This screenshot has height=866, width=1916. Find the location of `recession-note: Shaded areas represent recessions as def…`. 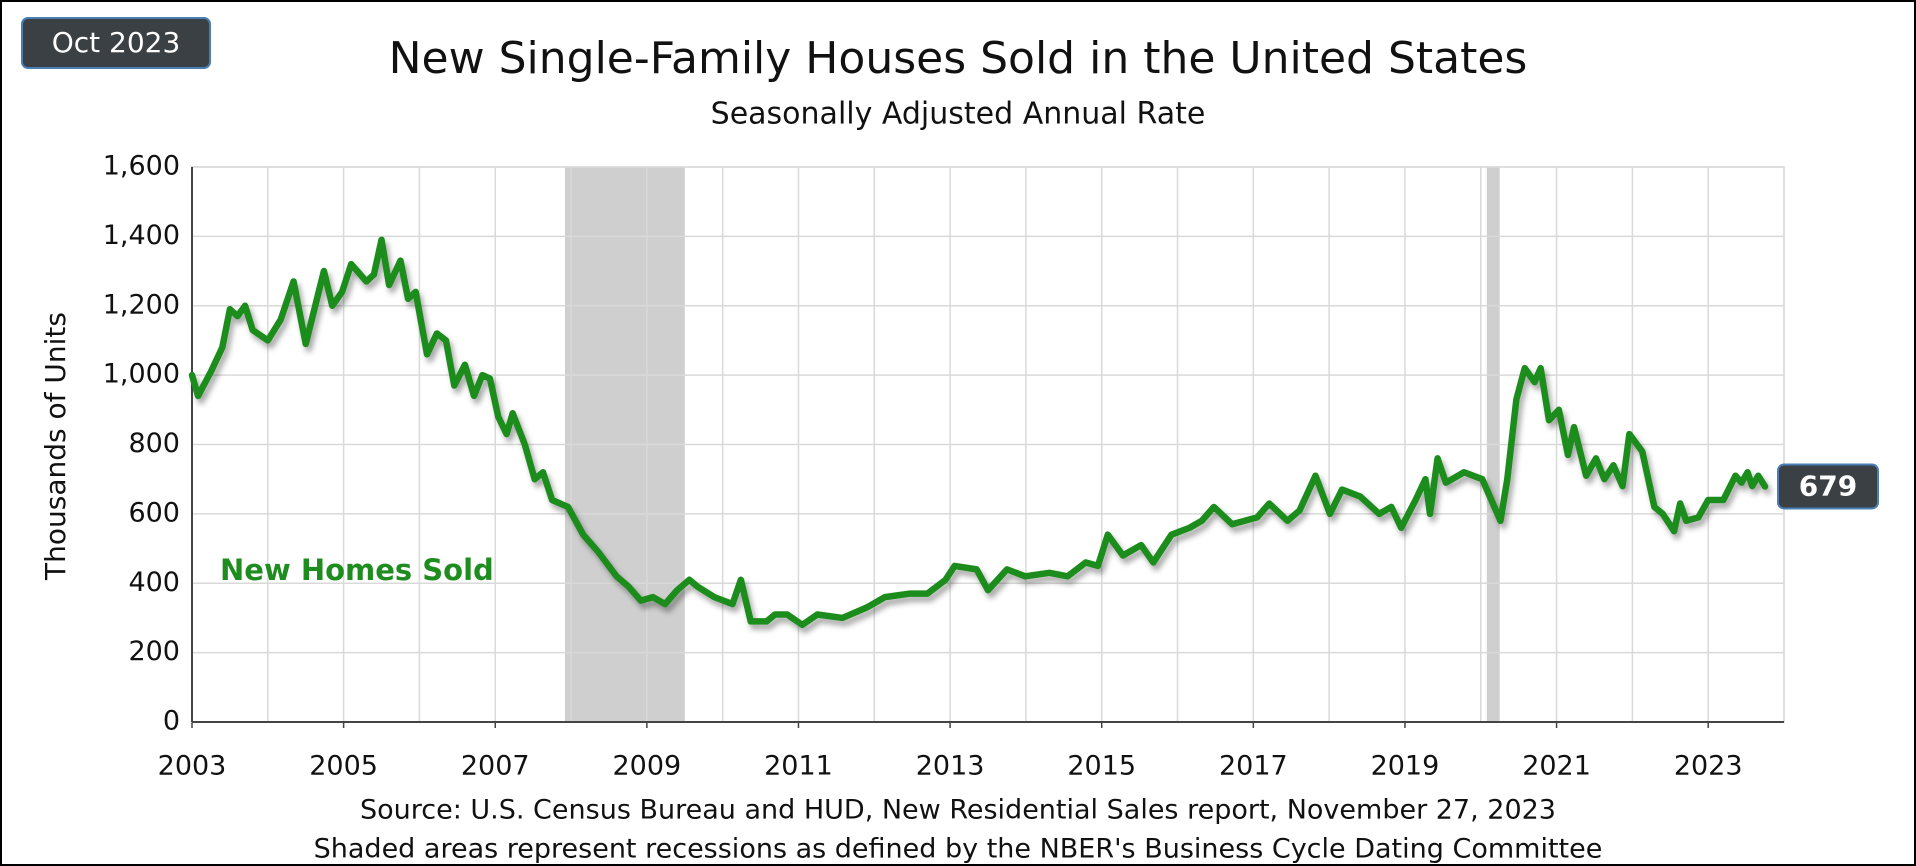

recession-note: Shaded areas represent recessions as def… is located at coordinates (958, 849).